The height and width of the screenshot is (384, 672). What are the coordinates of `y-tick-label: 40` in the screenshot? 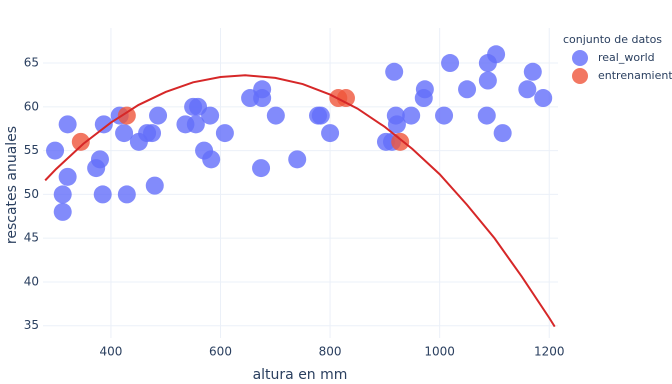 It's located at (31, 281).